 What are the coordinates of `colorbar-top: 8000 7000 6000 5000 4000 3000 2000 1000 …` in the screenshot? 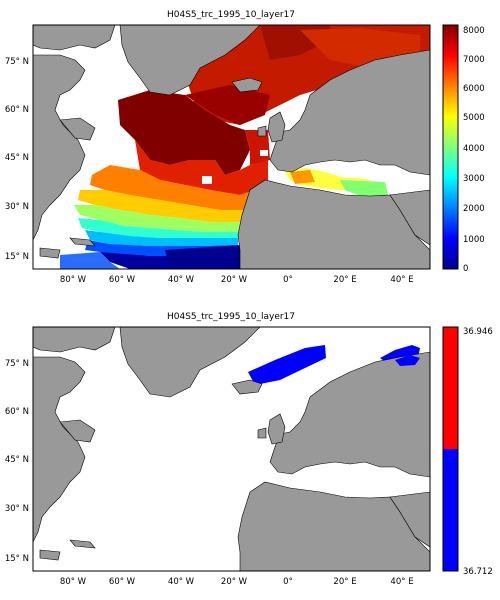 It's located at (463, 149).